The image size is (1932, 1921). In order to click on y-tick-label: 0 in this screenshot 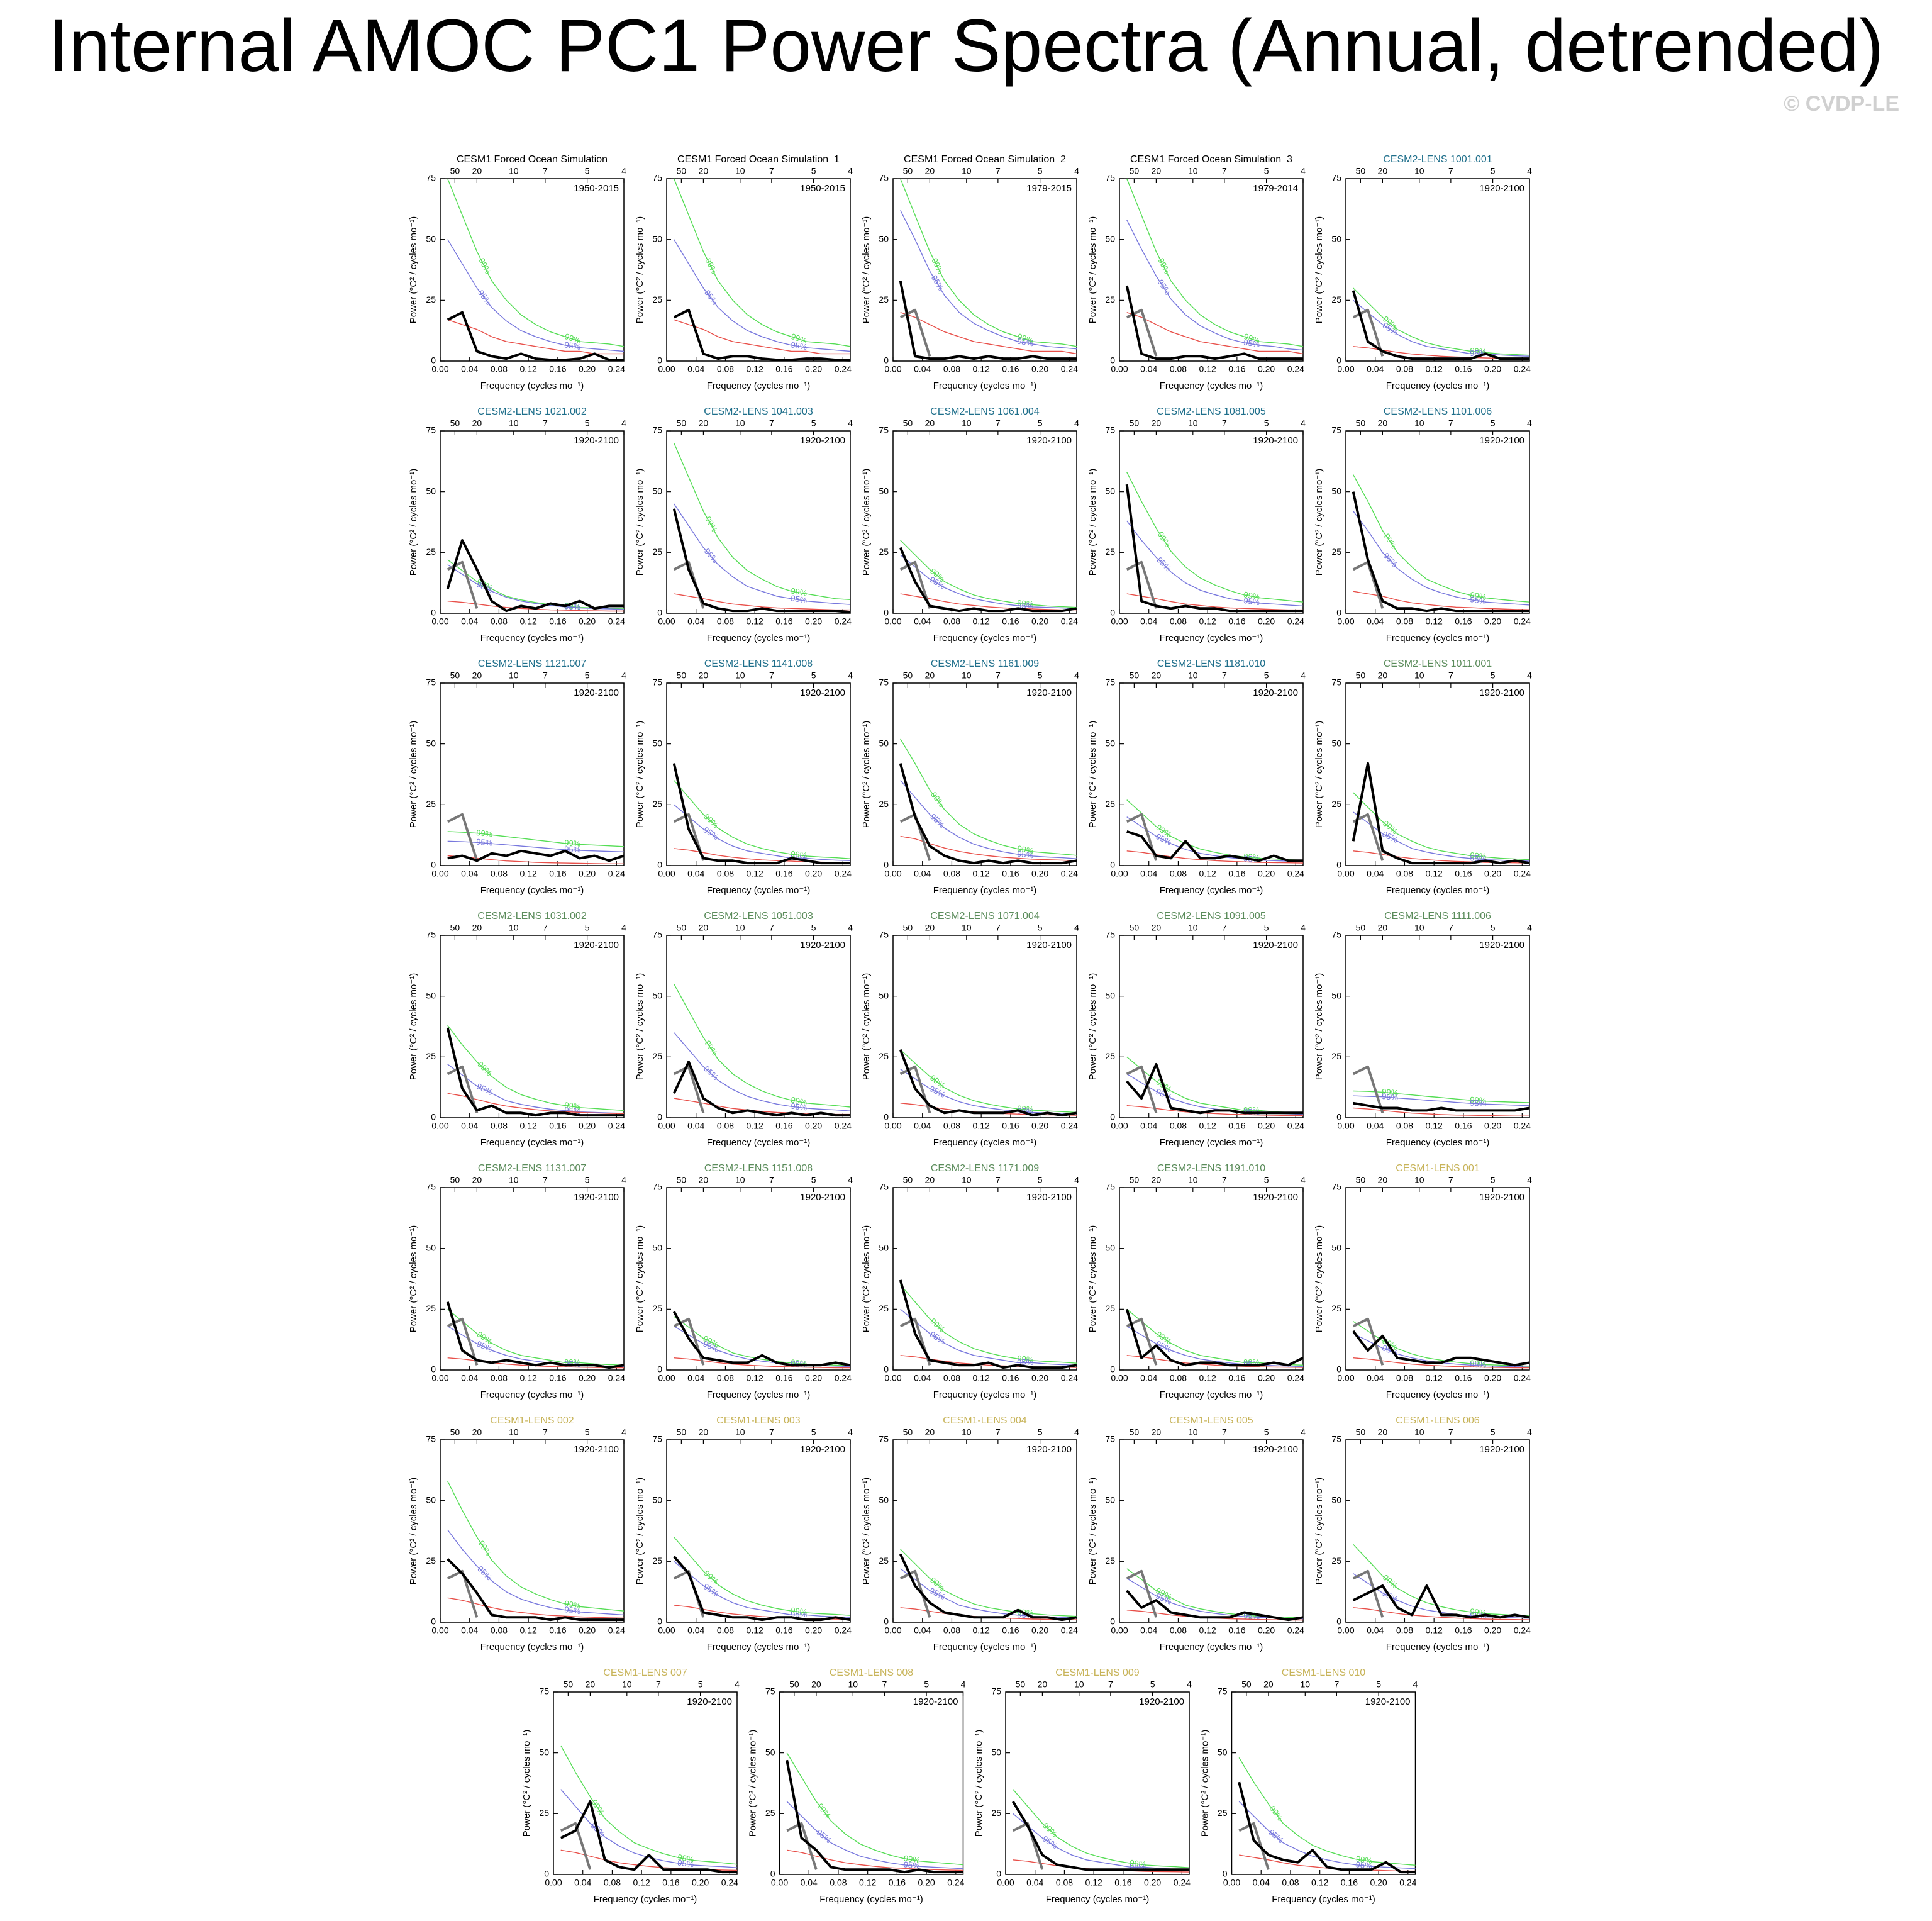, I will do `click(659, 613)`.